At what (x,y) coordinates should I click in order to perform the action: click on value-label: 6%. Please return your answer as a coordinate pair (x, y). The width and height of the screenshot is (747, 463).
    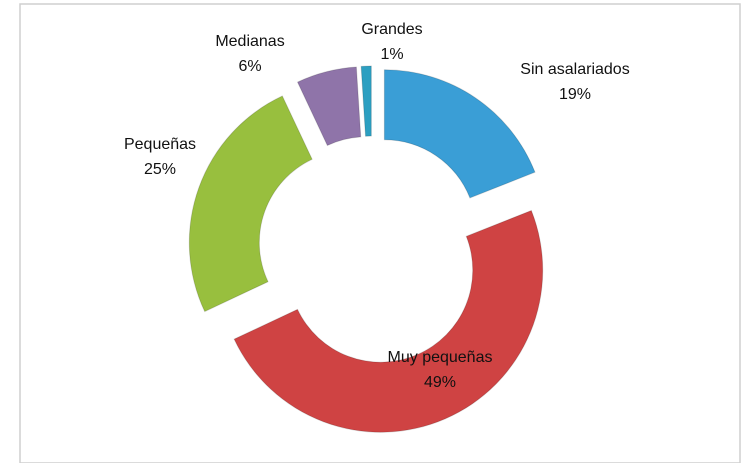
    Looking at the image, I should click on (249, 66).